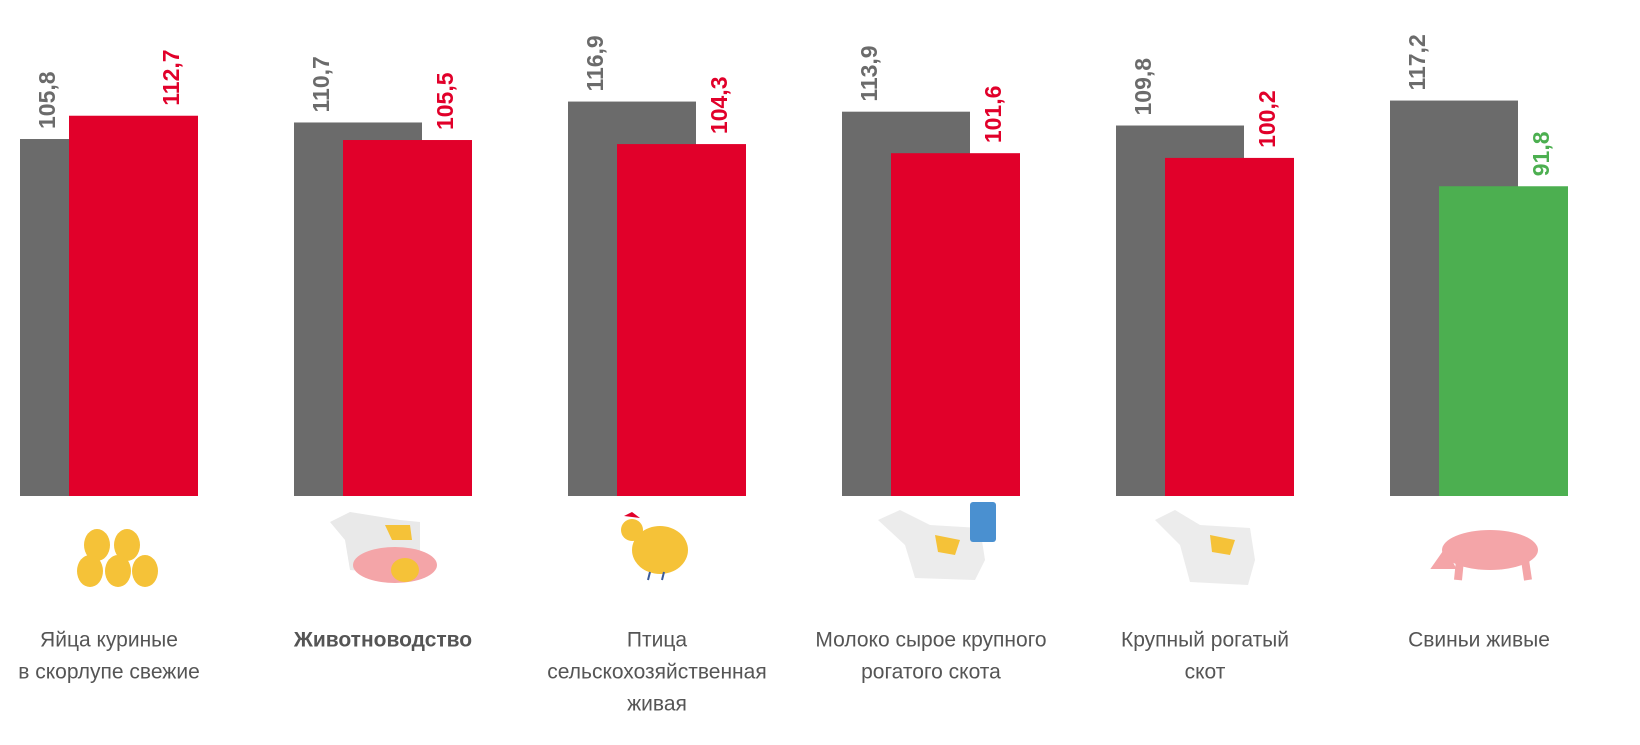 The width and height of the screenshot is (1640, 745). I want to click on value-label: 105,8, so click(47, 100).